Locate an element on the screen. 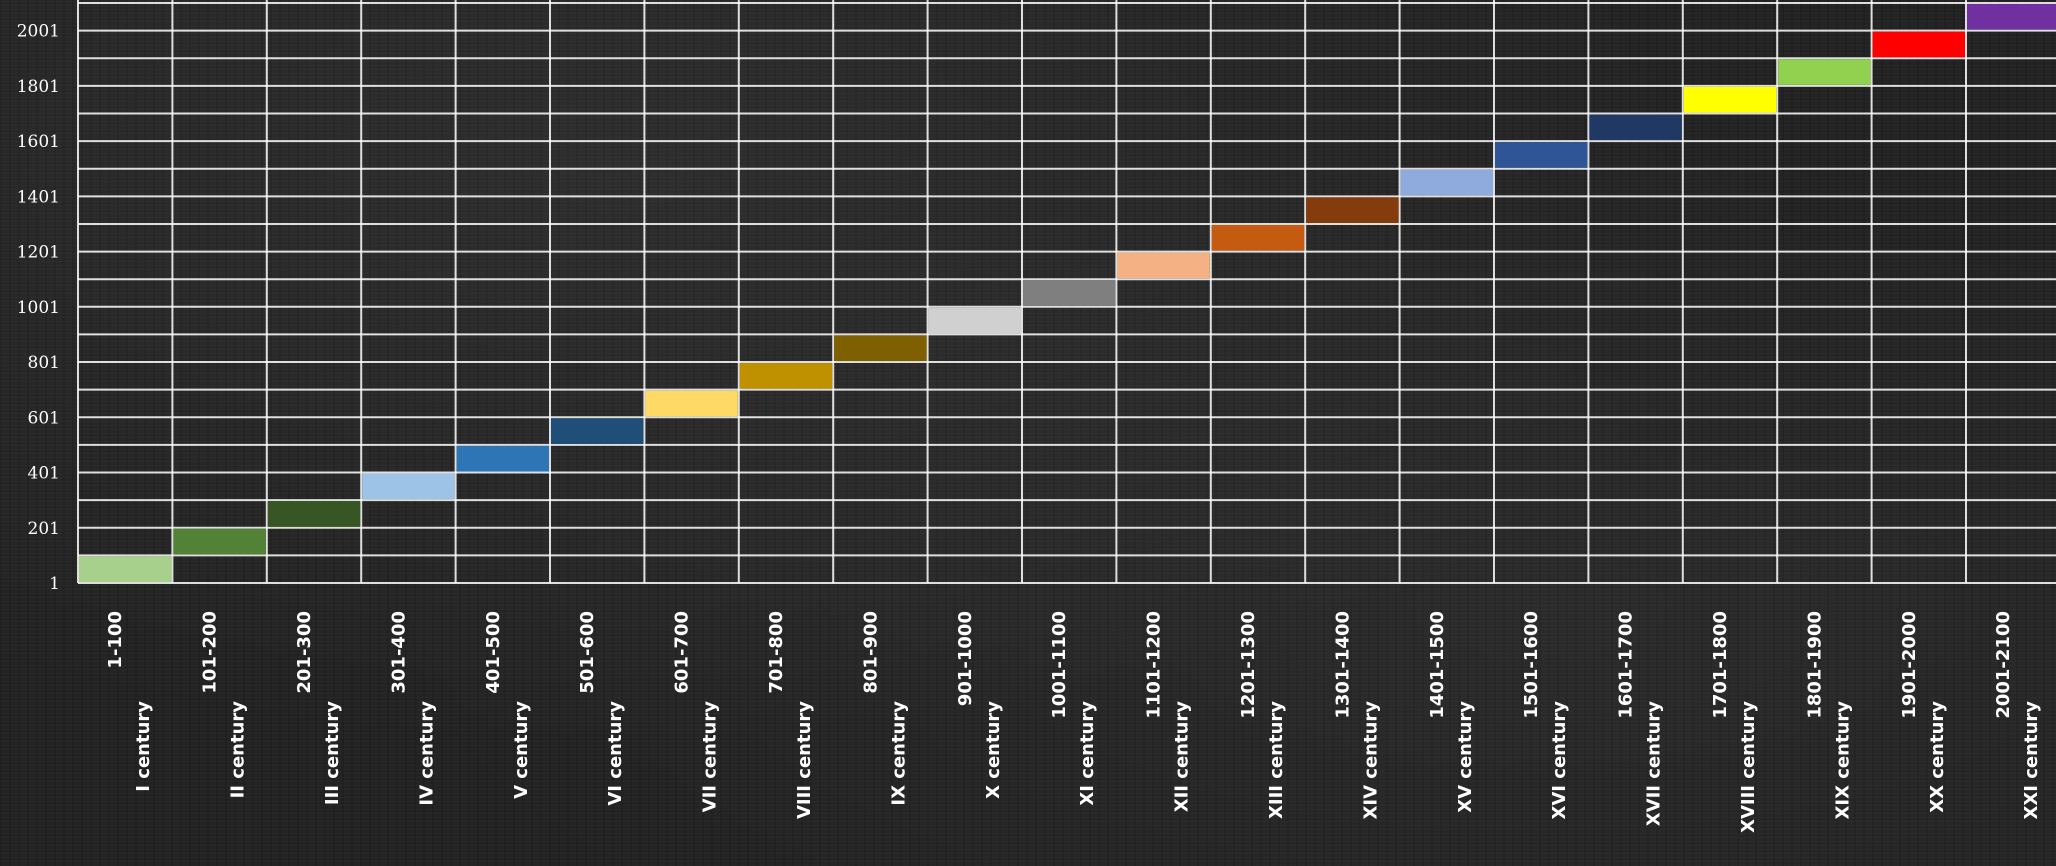  x-years-label: 101-200 is located at coordinates (210, 652).